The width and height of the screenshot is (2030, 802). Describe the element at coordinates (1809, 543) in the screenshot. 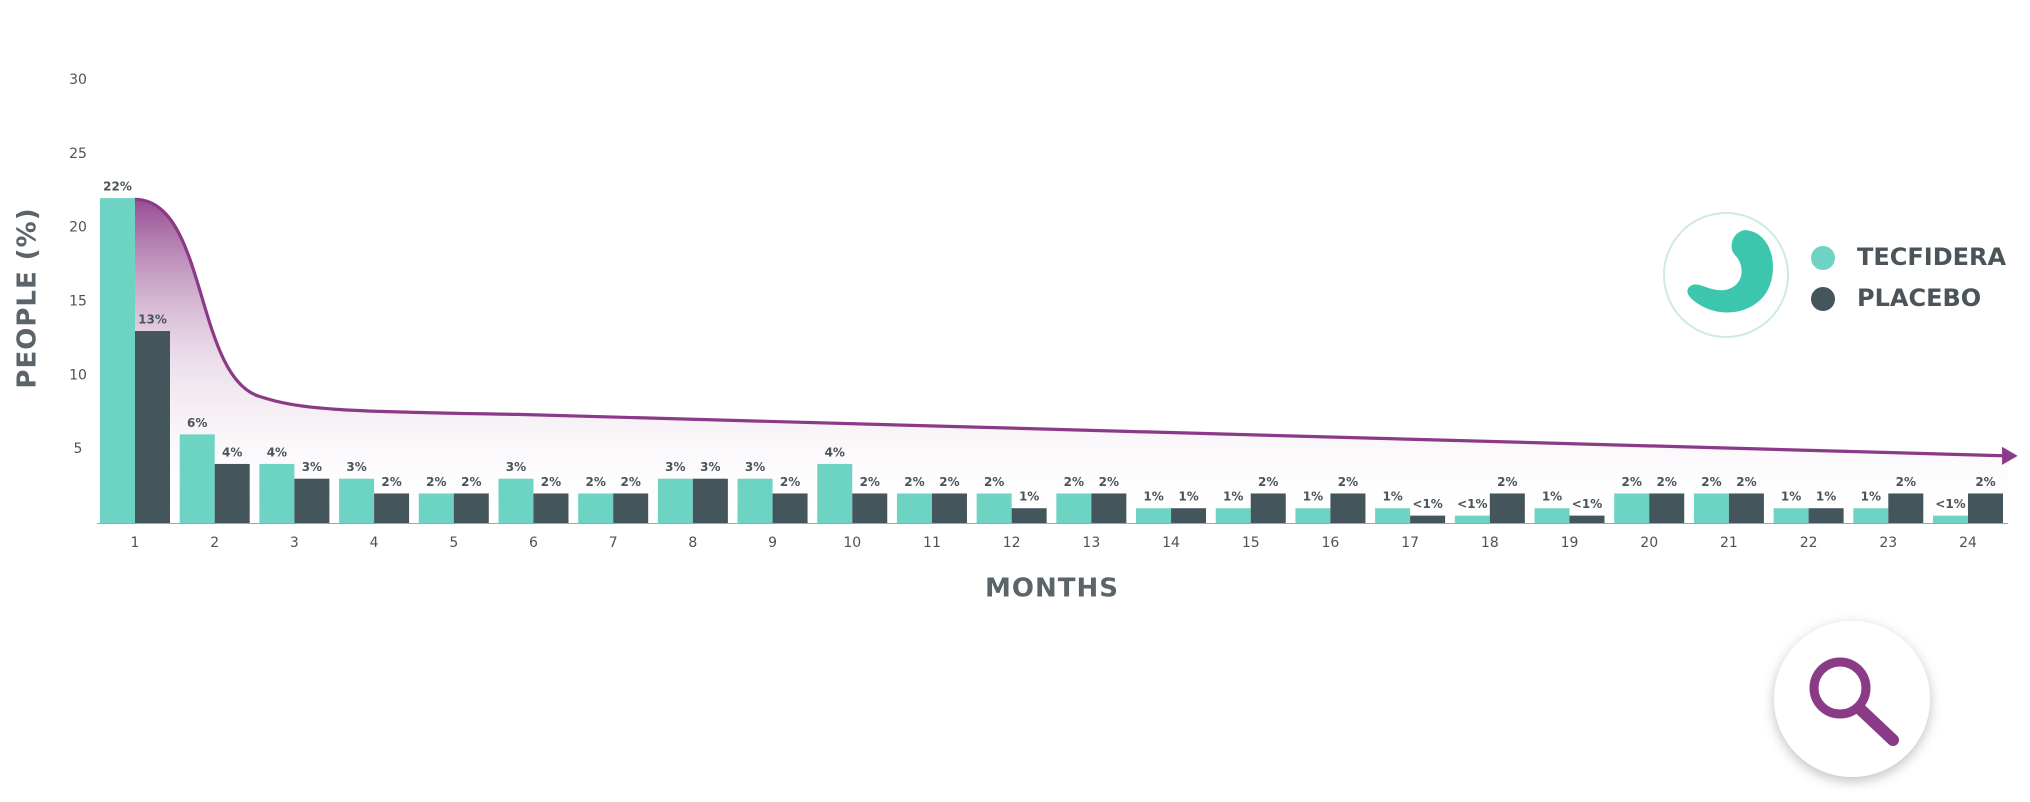

I see `x-tick-label: 22` at that location.